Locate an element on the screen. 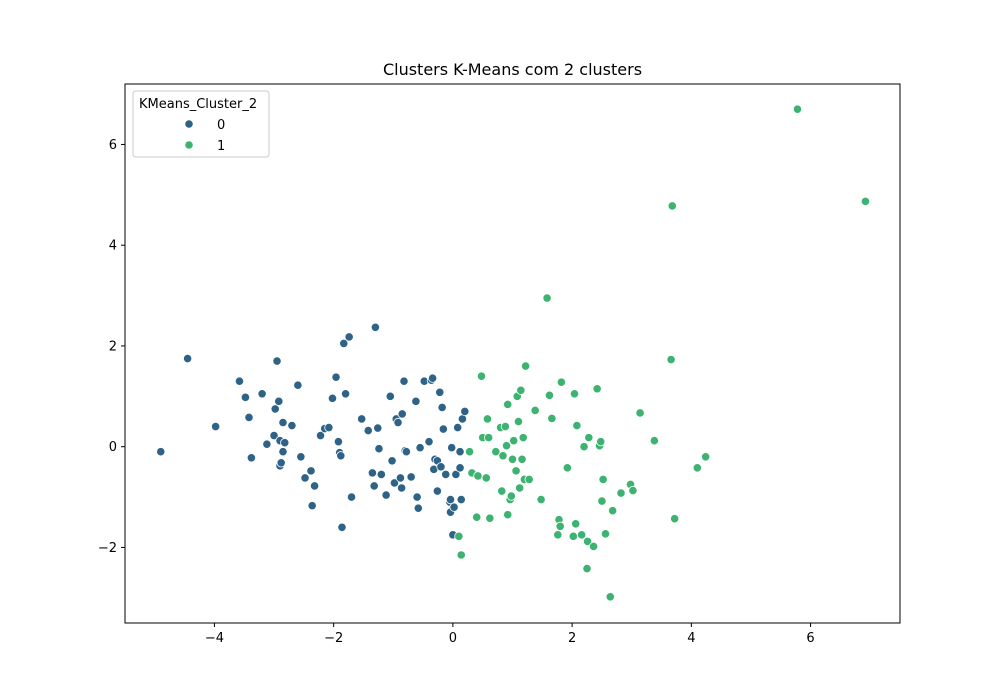 The height and width of the screenshot is (700, 1000). legend-box is located at coordinates (201, 124).